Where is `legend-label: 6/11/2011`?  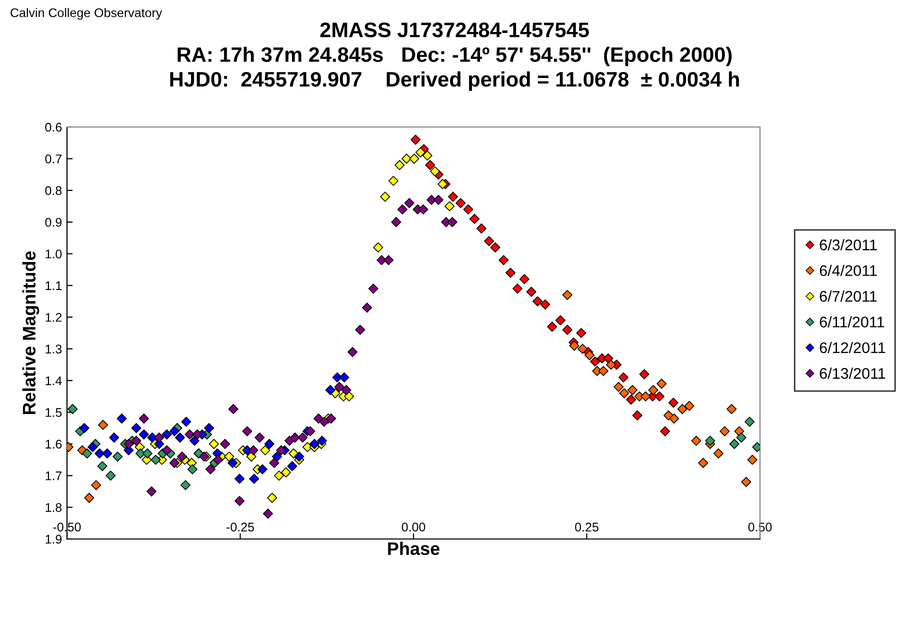 legend-label: 6/11/2011 is located at coordinates (852, 322).